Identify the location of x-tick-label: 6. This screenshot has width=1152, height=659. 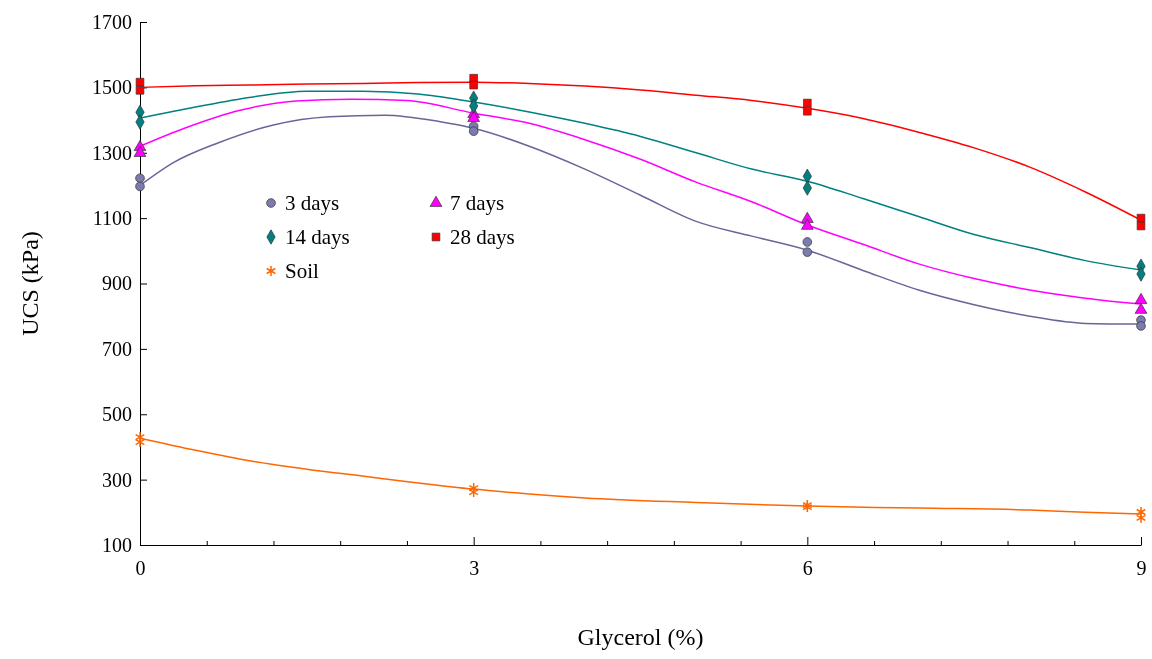
(807, 568).